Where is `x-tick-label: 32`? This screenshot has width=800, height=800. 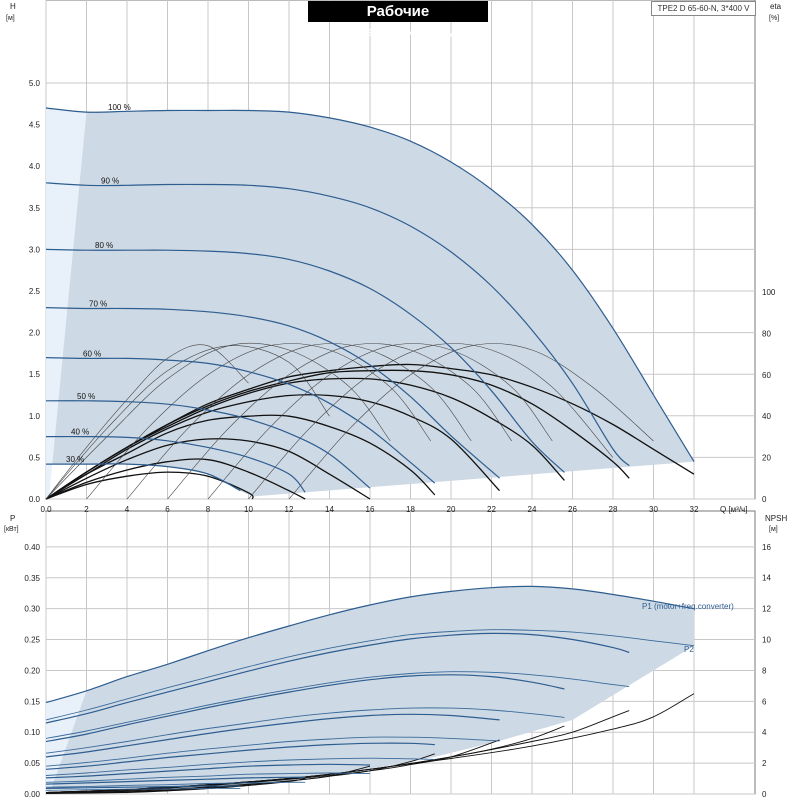
x-tick-label: 32 is located at coordinates (694, 509).